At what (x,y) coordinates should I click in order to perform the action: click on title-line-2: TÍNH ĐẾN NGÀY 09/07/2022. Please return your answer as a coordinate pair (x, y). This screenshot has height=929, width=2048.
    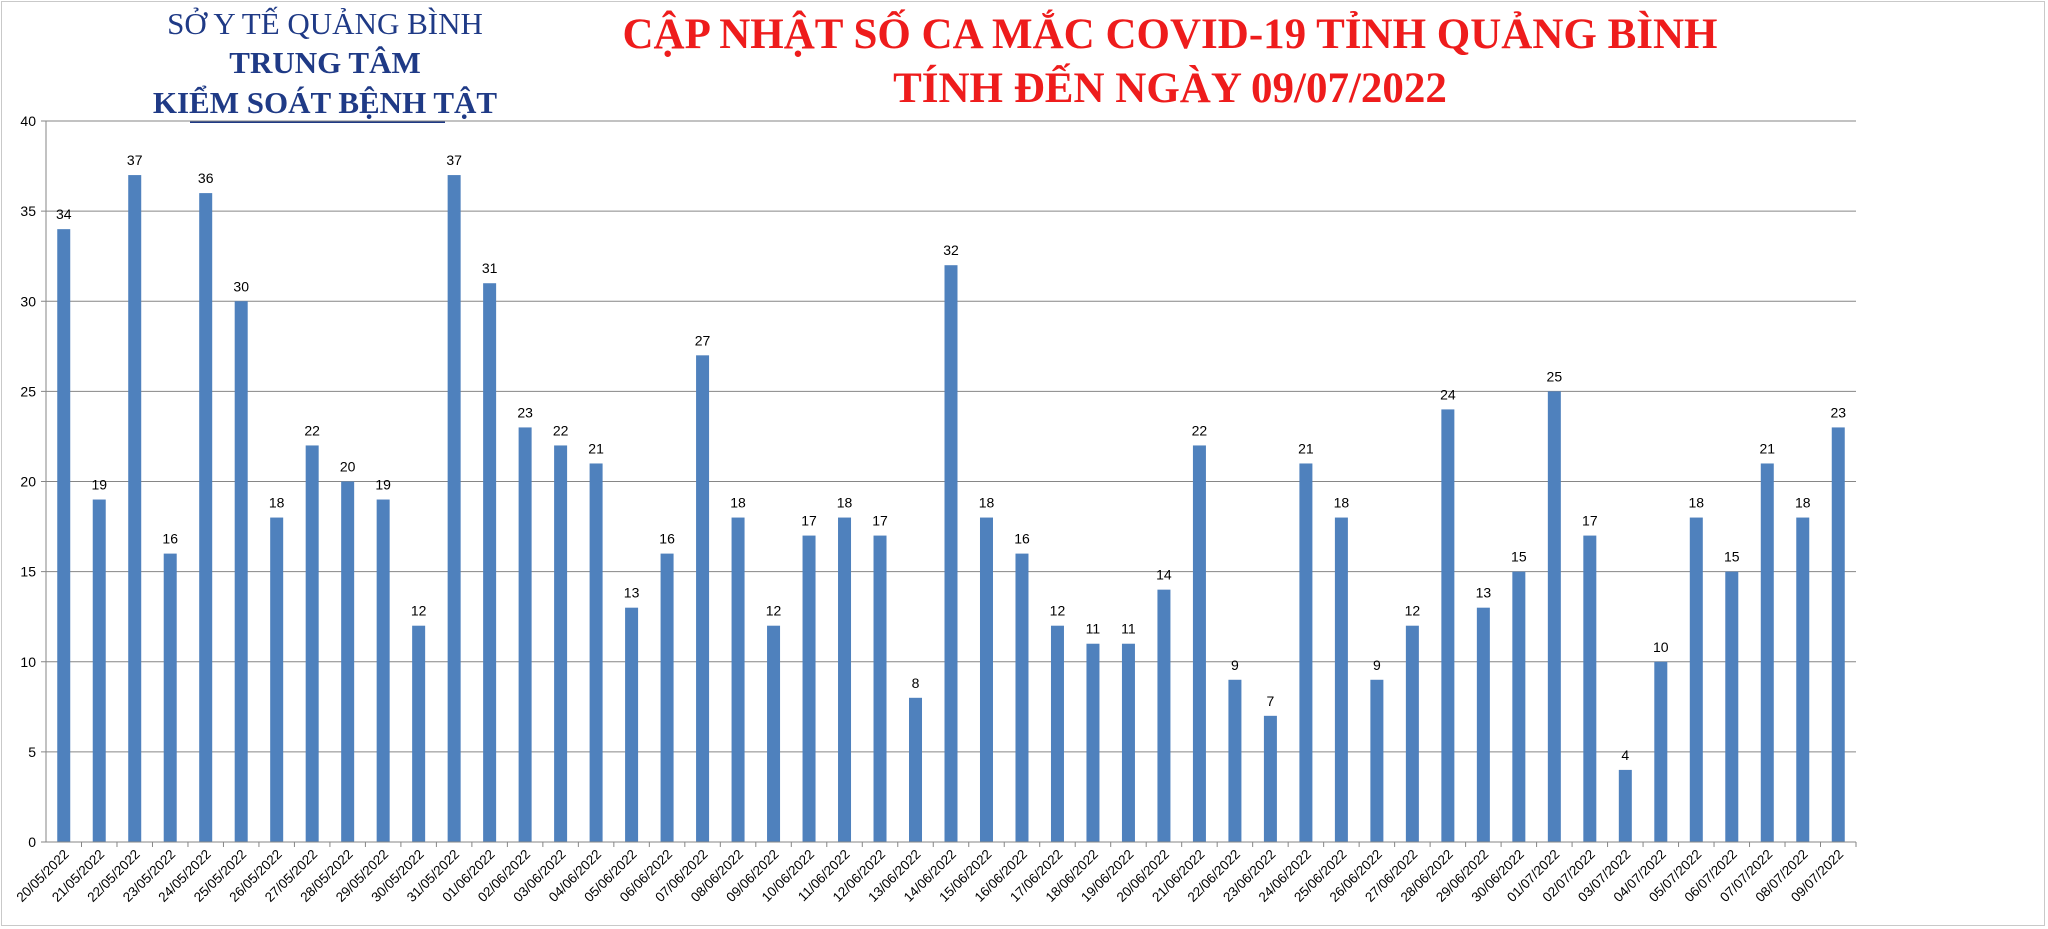
    Looking at the image, I should click on (1170, 88).